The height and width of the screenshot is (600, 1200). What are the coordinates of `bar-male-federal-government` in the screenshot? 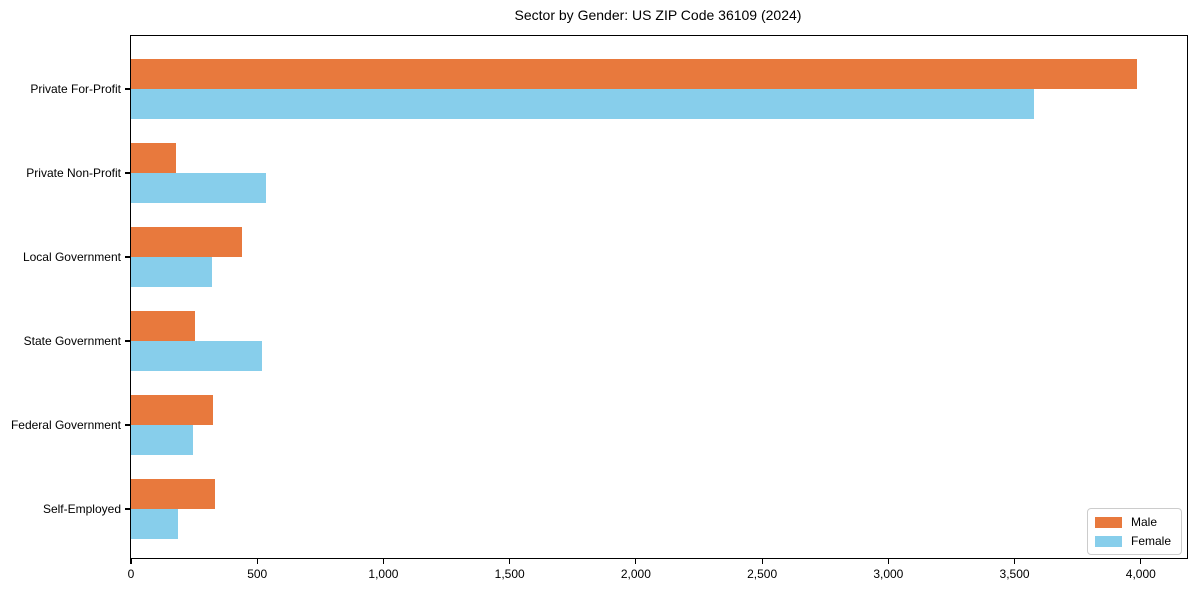 It's located at (172, 410).